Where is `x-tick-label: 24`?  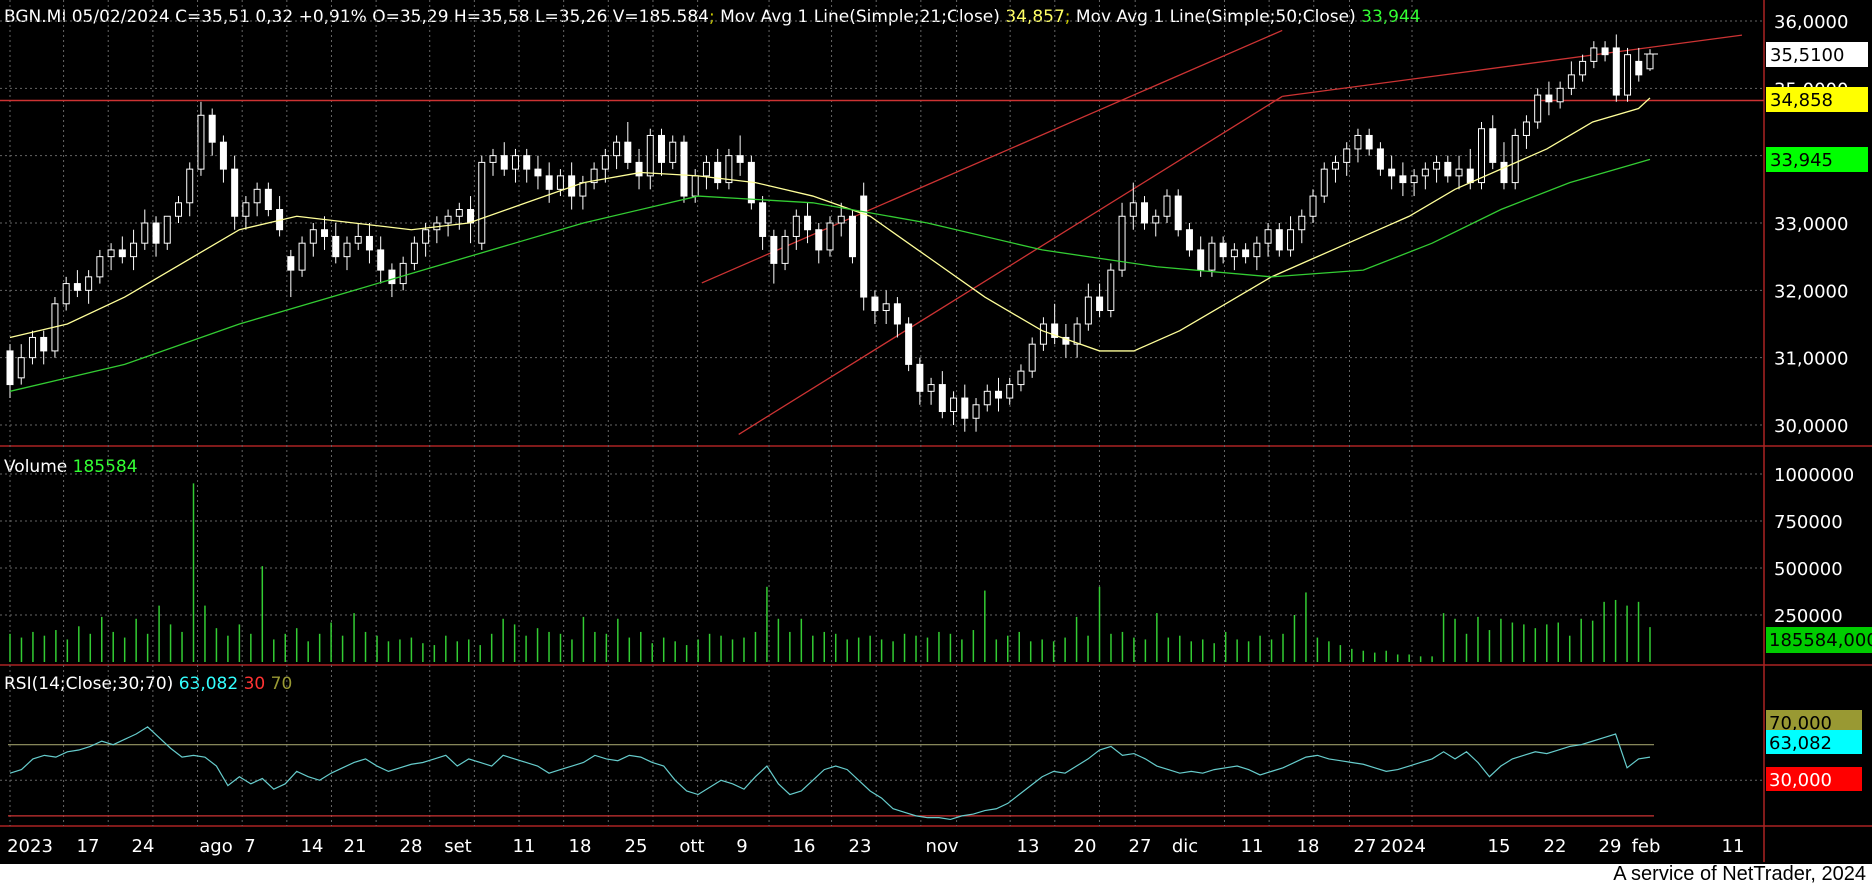 x-tick-label: 24 is located at coordinates (143, 846).